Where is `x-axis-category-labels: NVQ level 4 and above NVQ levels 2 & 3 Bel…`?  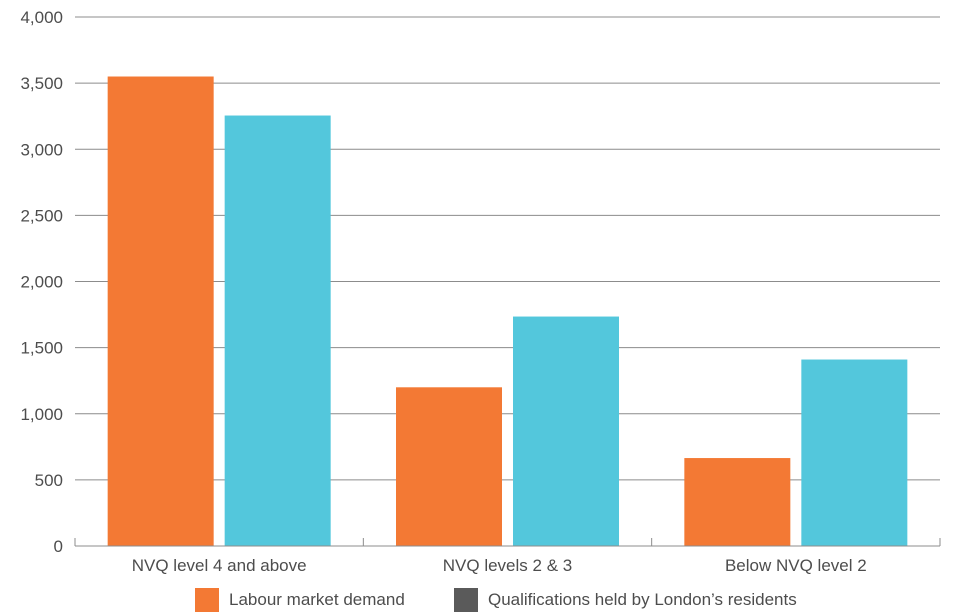 x-axis-category-labels: NVQ level 4 and above NVQ levels 2 & 3 Bel… is located at coordinates (499, 565).